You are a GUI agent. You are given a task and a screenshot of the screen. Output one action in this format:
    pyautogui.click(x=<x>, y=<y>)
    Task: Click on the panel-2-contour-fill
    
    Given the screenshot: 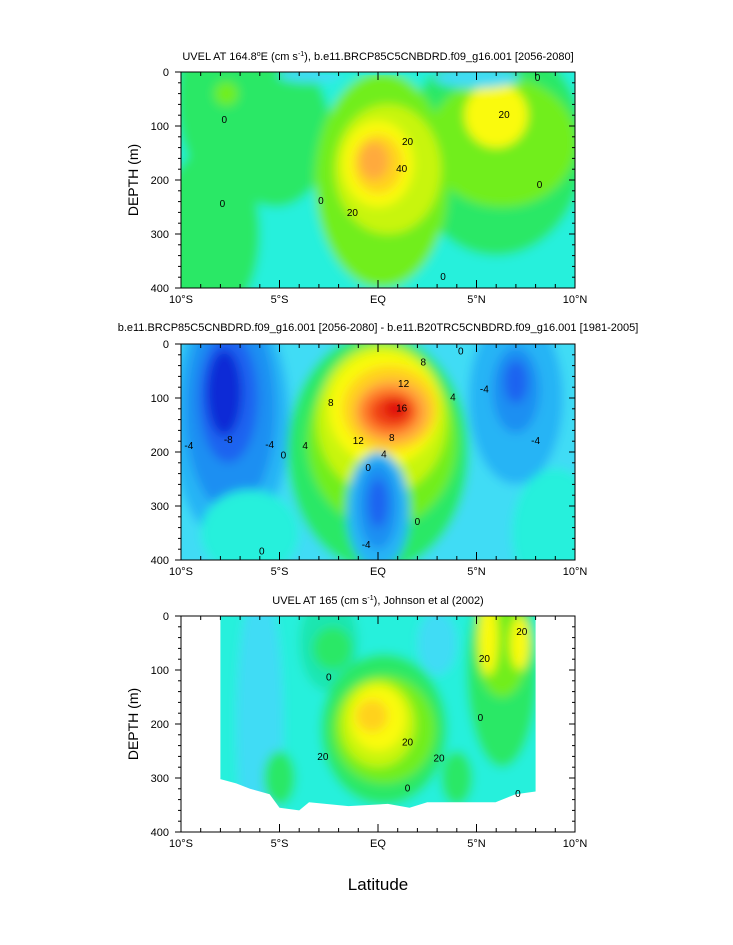 What is the action you would take?
    pyautogui.click(x=378, y=452)
    